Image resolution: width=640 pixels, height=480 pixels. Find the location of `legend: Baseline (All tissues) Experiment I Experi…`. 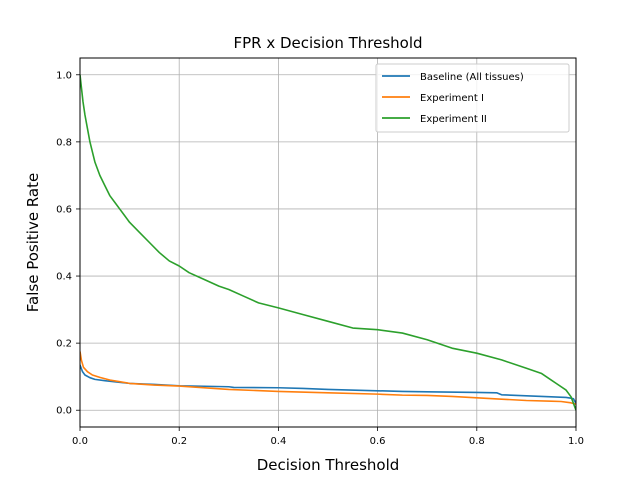

legend: Baseline (All tissues) Experiment I Experi… is located at coordinates (472, 98).